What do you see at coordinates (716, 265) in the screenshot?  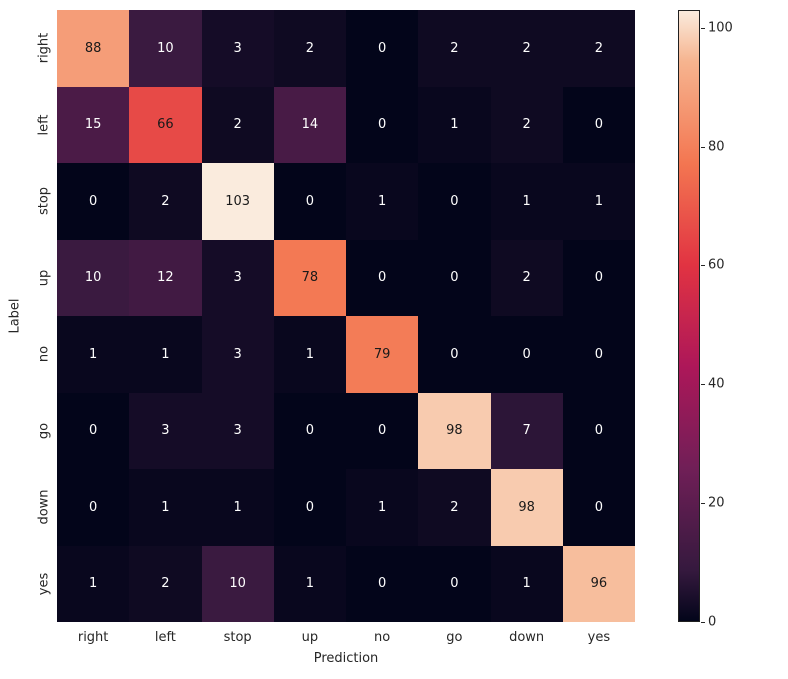 I see `colorbar-tick-label: 60` at bounding box center [716, 265].